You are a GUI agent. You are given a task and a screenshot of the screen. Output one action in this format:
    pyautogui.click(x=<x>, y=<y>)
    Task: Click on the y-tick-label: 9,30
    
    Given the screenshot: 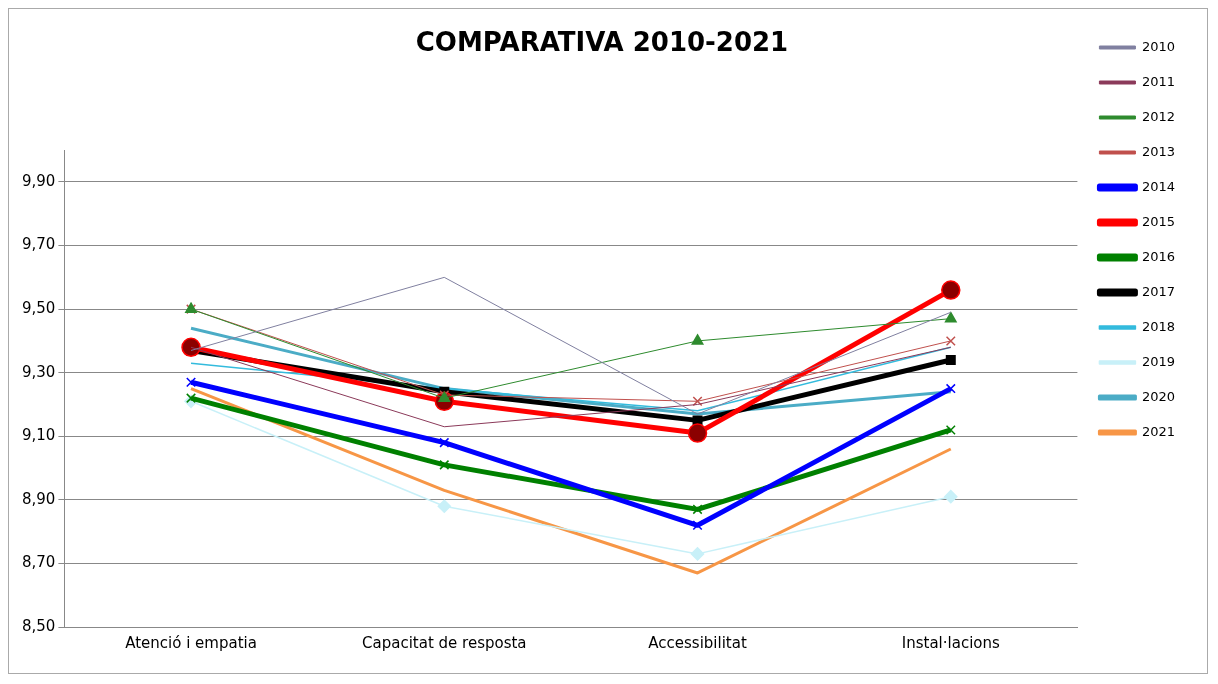 What is the action you would take?
    pyautogui.click(x=38, y=371)
    